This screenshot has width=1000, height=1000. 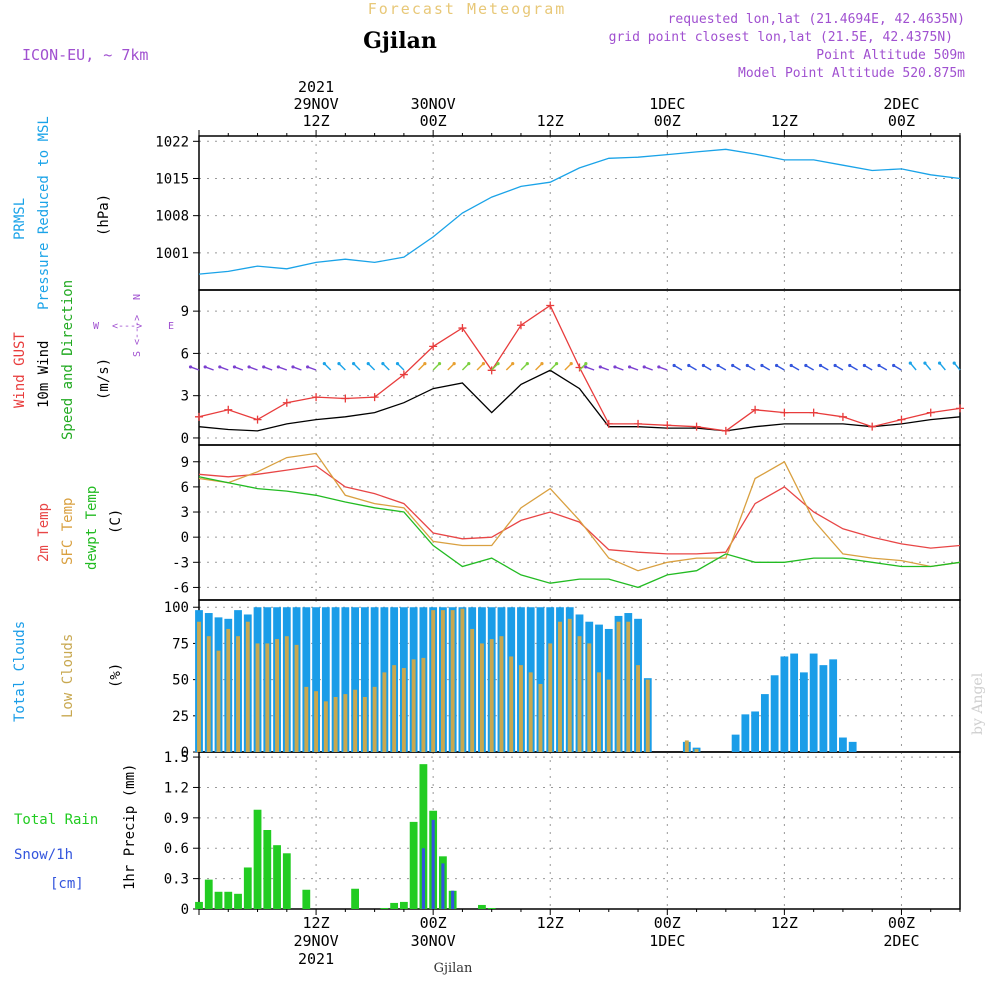 What do you see at coordinates (315, 941) in the screenshot?
I see `bottom-time-label-date: 29NOV` at bounding box center [315, 941].